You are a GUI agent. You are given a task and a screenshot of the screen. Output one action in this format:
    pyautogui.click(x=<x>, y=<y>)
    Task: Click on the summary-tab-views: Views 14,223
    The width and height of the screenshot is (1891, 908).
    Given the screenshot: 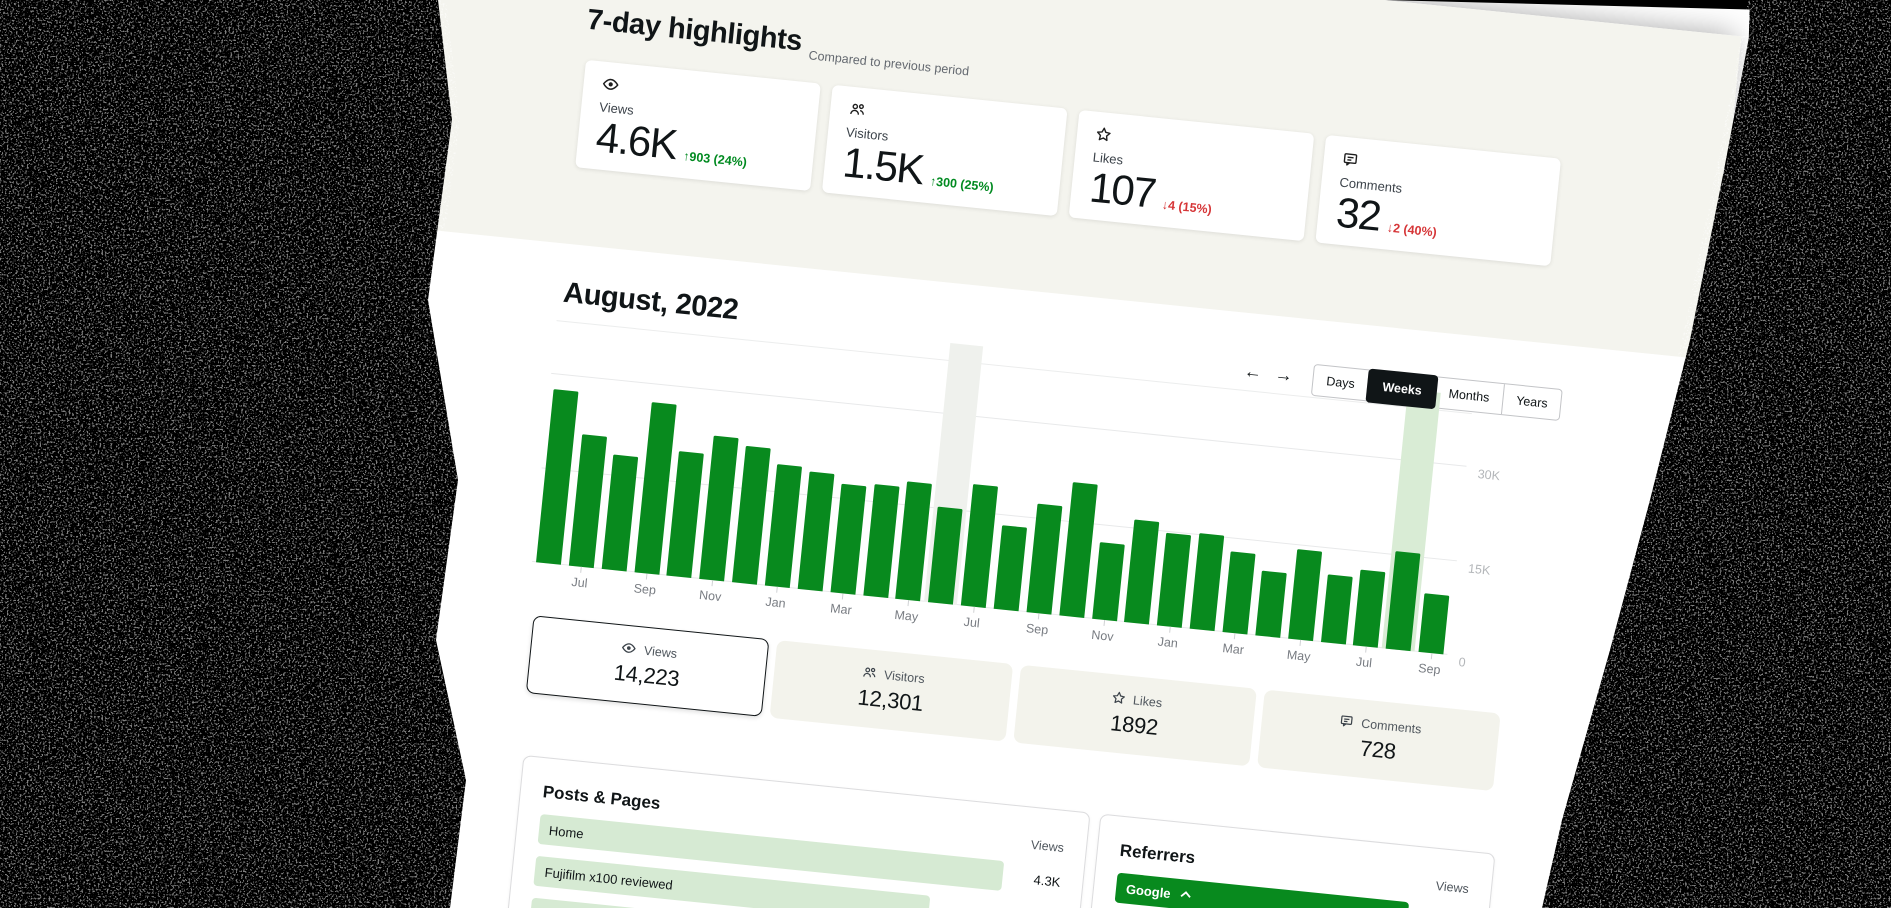 What is the action you would take?
    pyautogui.click(x=647, y=666)
    